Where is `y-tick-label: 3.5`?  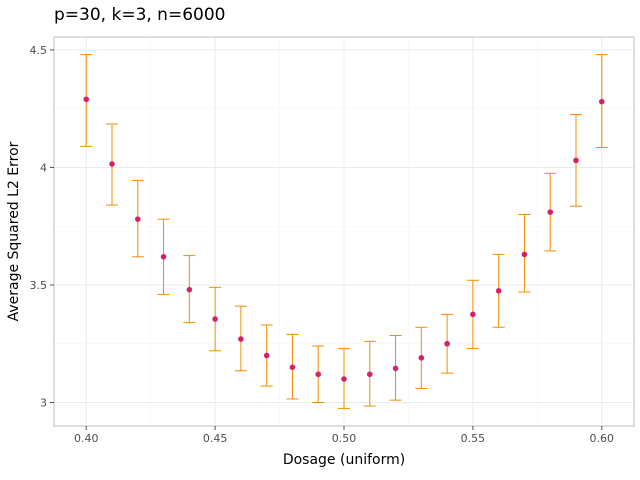 y-tick-label: 3.5 is located at coordinates (39, 285).